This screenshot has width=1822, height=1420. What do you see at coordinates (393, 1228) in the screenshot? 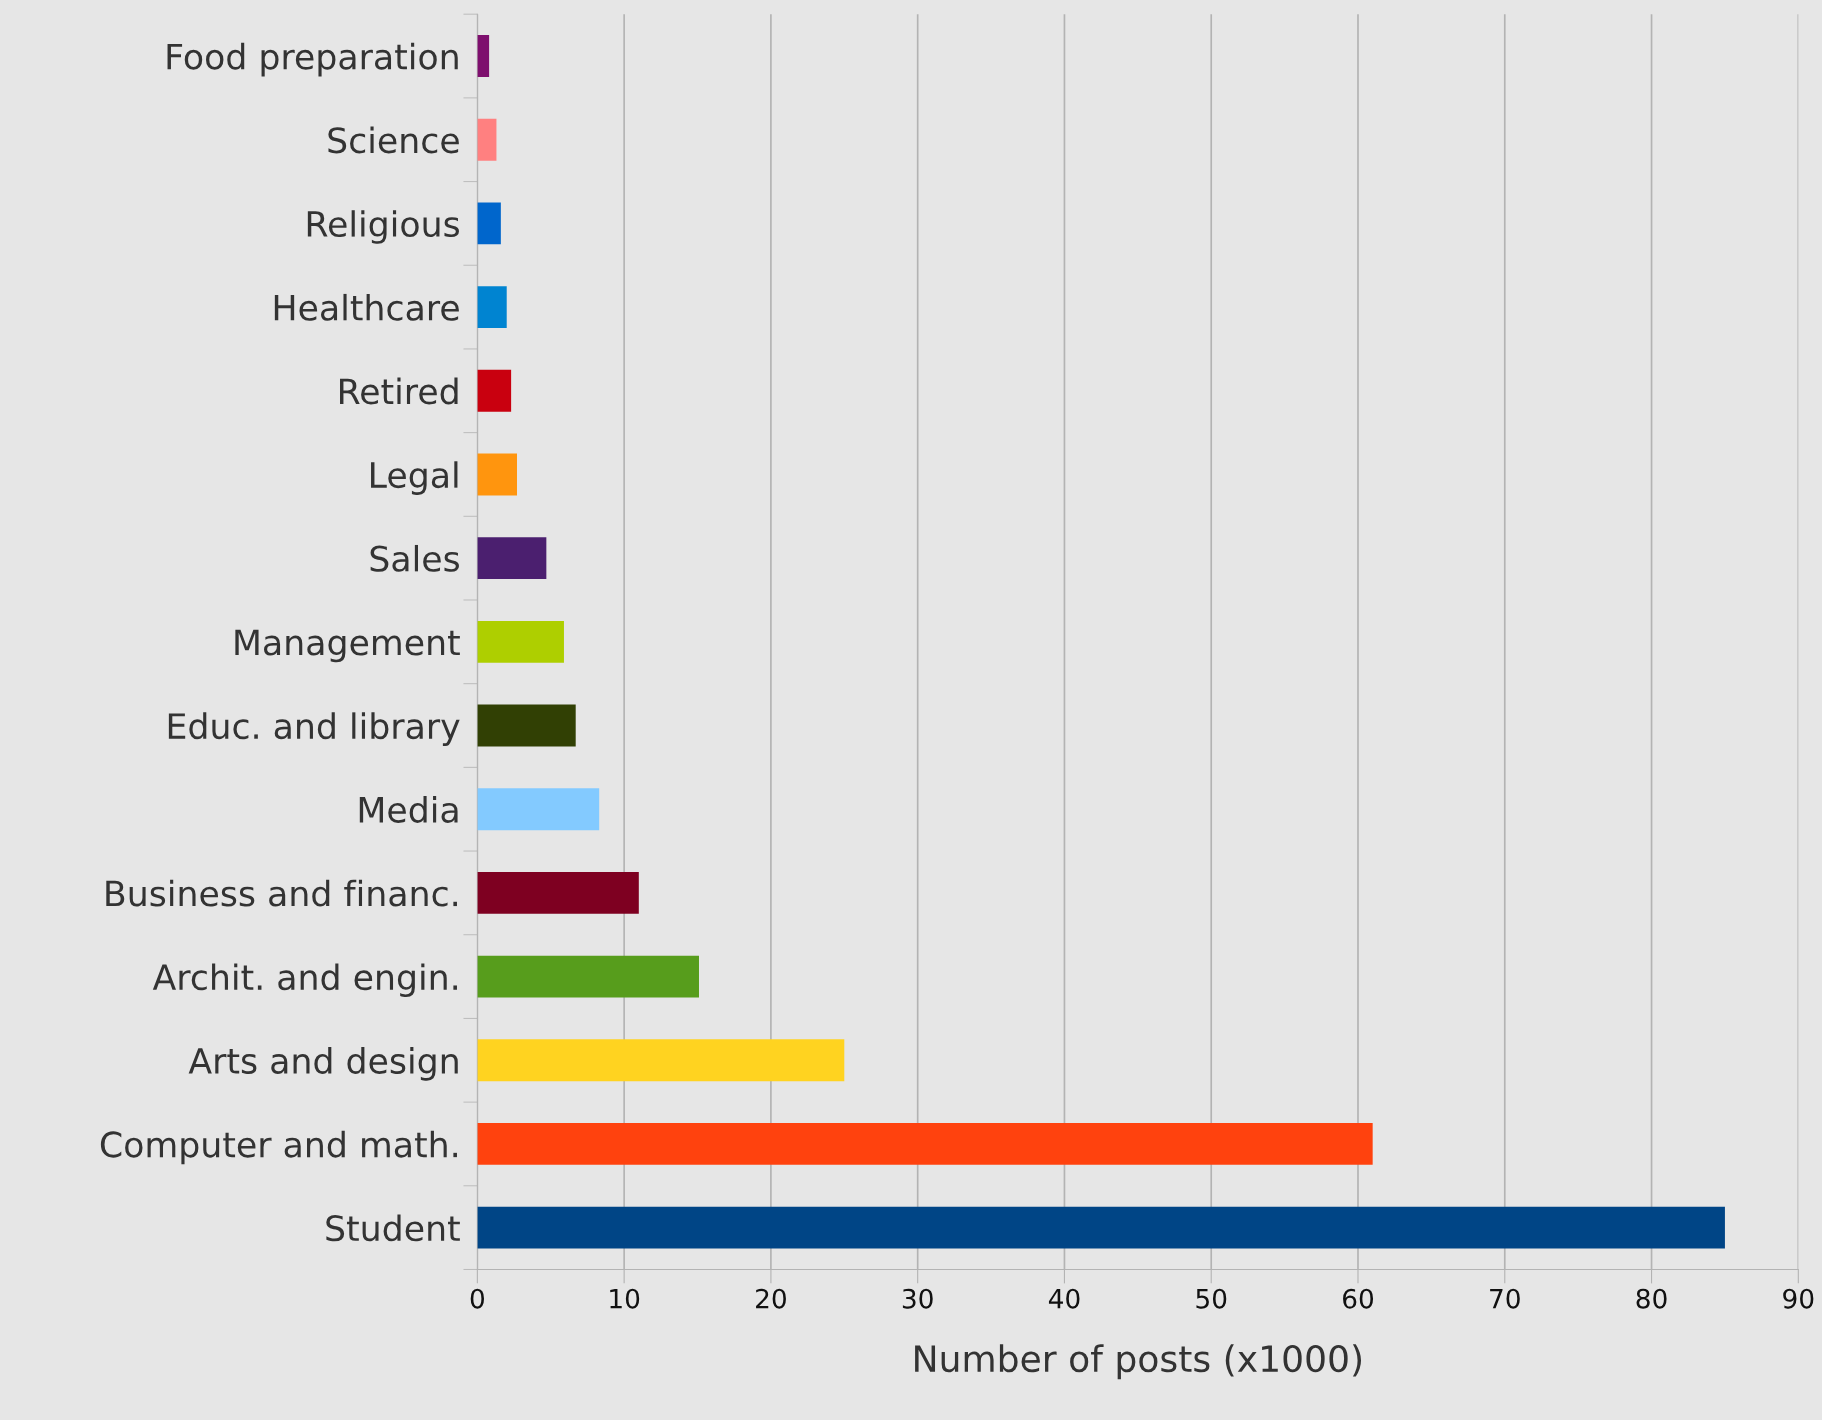
I see `y-tick-label: Student` at bounding box center [393, 1228].